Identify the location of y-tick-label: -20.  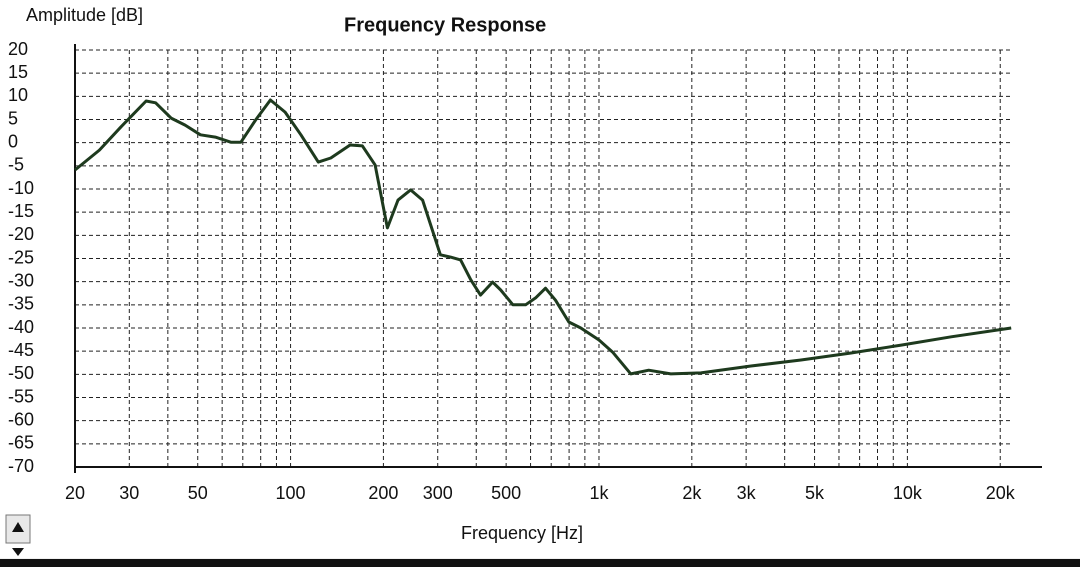
(21, 234).